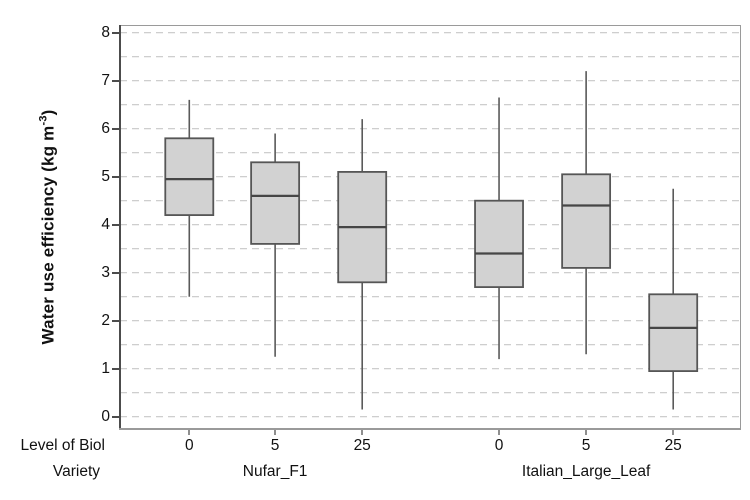  What do you see at coordinates (105, 368) in the screenshot?
I see `y-tick-label: 1` at bounding box center [105, 368].